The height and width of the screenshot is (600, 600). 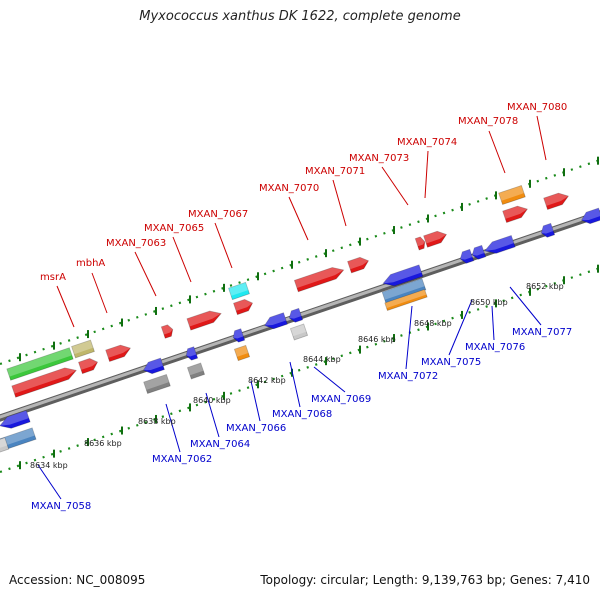 What do you see at coordinates (545, 286) in the screenshot?
I see `kbp-label: 8652 kbp` at bounding box center [545, 286].